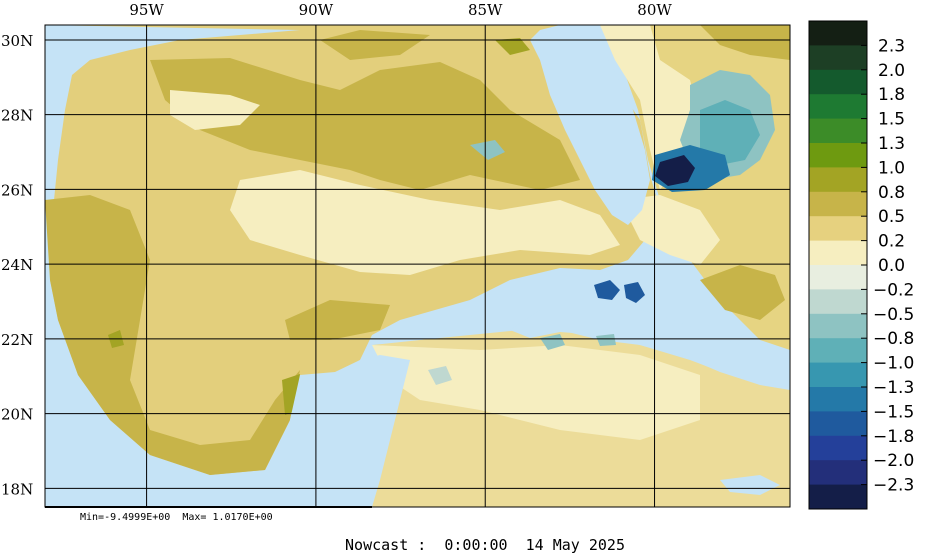 The height and width of the screenshot is (555, 926). I want to click on colorbar-label: −0.8, so click(893, 339).